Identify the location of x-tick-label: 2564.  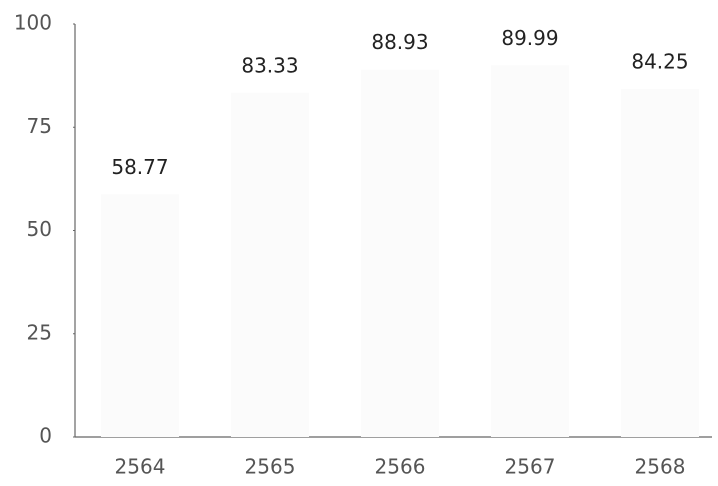
(140, 467).